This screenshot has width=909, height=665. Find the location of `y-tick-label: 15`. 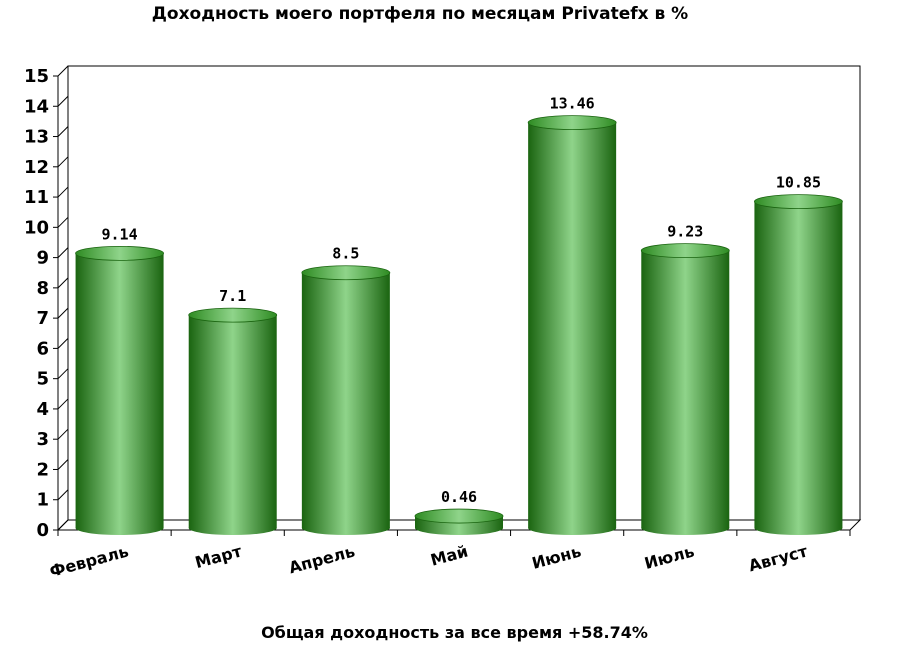

y-tick-label: 15 is located at coordinates (36, 76).